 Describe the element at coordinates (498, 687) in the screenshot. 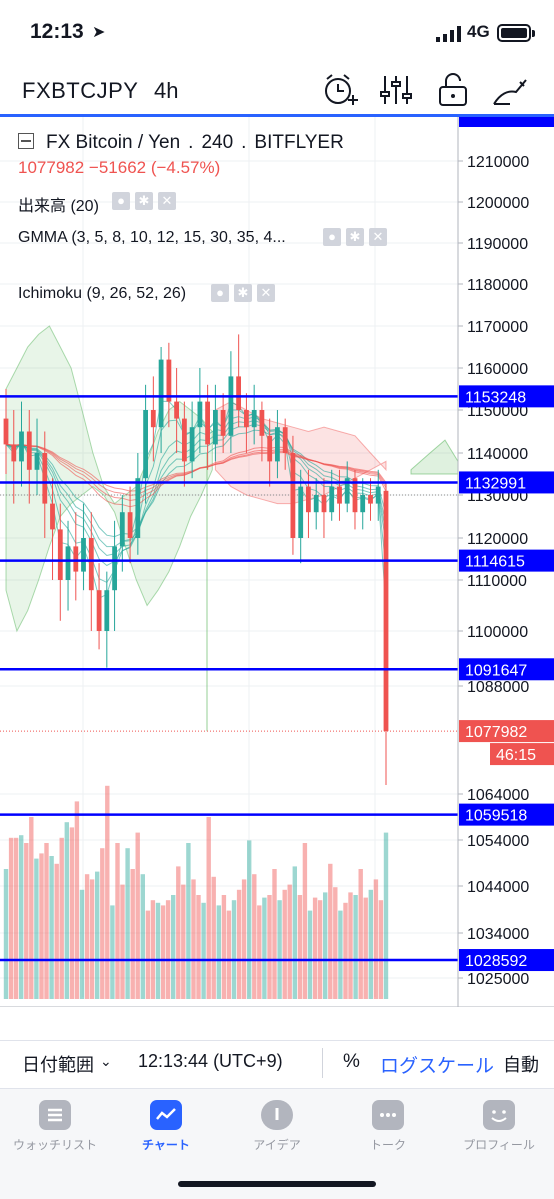

I see `price-tick-label: 1088000` at that location.